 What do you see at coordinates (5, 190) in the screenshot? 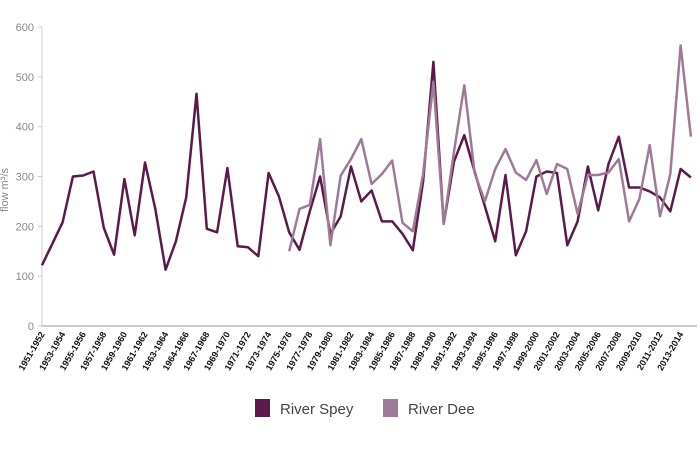
I see `y-axis-label: flow m³/s` at bounding box center [5, 190].